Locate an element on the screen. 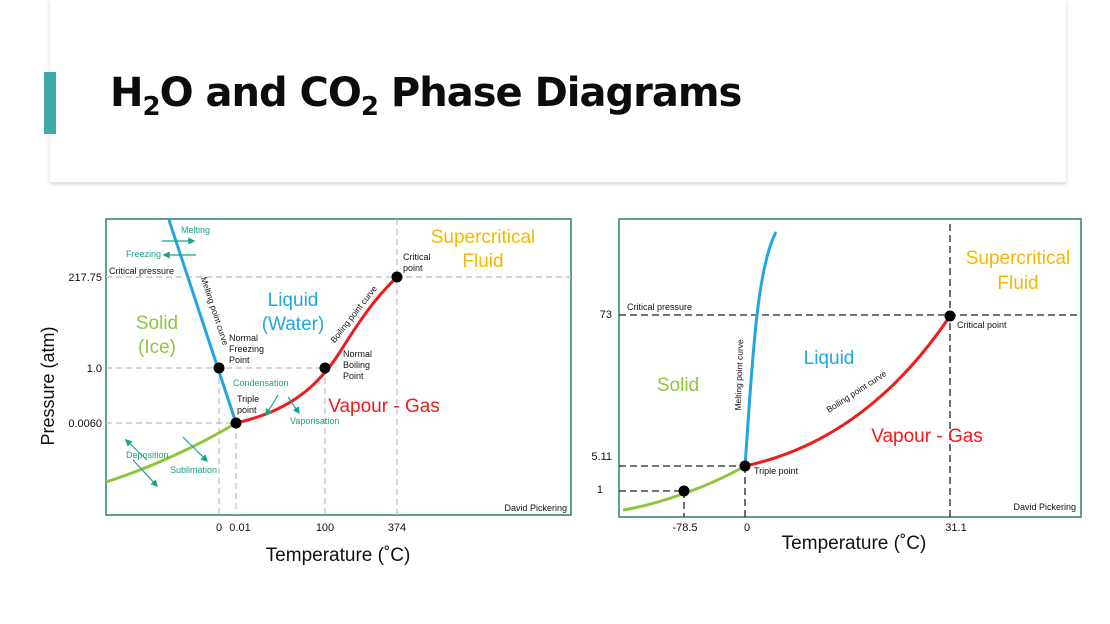 The width and height of the screenshot is (1110, 624). co2-credit: David Pickering is located at coordinates (1044, 507).